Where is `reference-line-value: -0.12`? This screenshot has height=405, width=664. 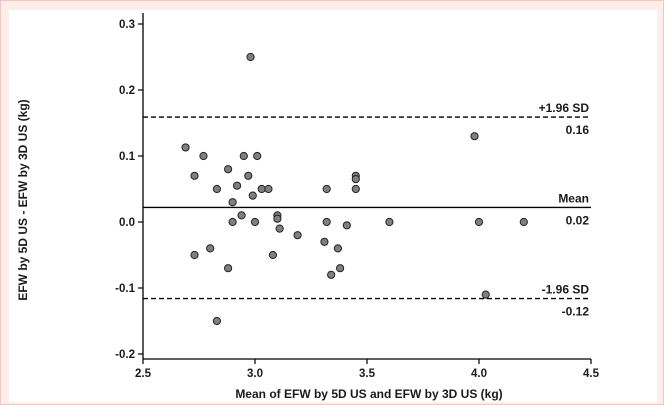
reference-line-value: -0.12 is located at coordinates (576, 312).